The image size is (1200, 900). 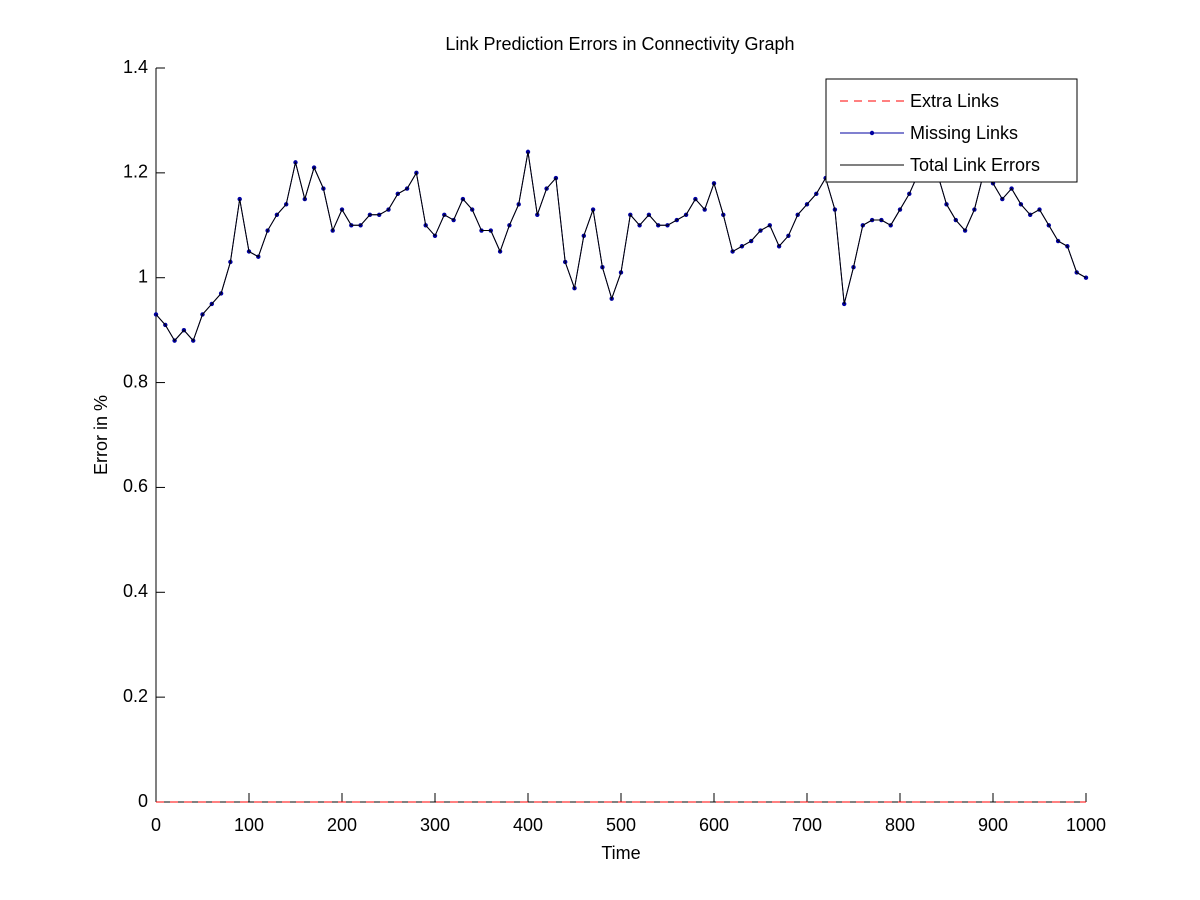 I want to click on x-tick-label: 700, so click(x=807, y=825).